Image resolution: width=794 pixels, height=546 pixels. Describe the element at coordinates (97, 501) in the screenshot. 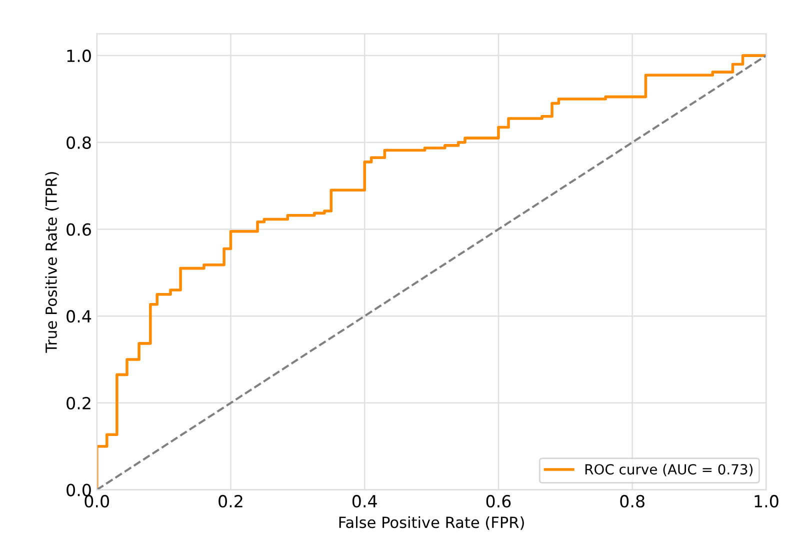

I see `x-tick-label: 0.0` at that location.